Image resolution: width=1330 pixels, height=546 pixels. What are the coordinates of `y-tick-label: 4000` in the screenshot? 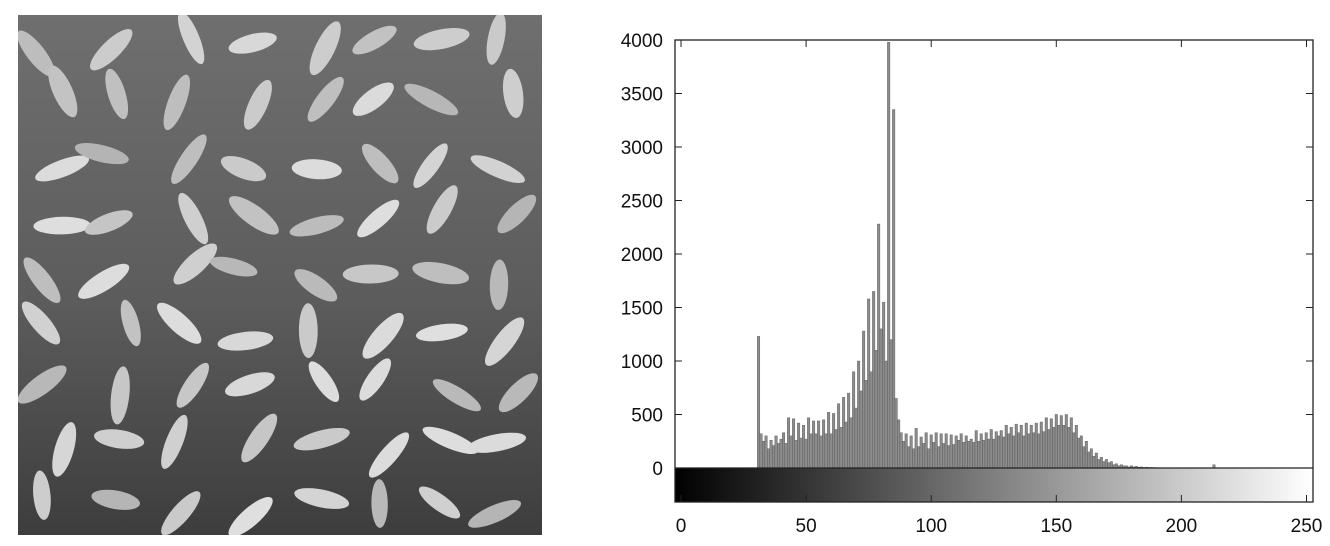 It's located at (642, 41).